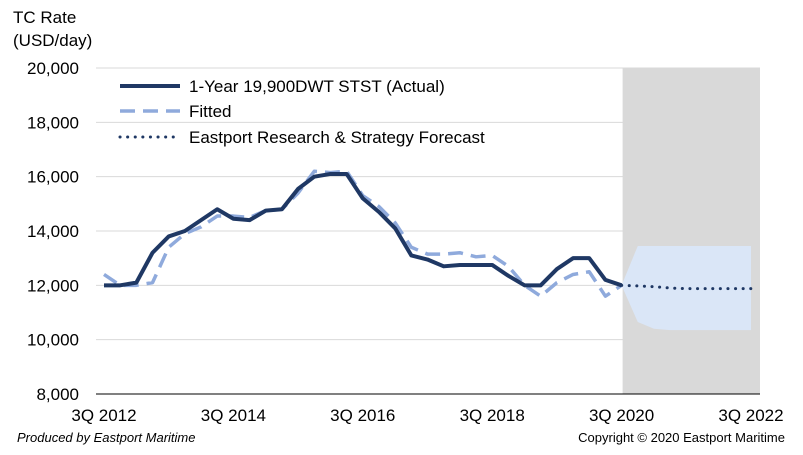  I want to click on legend-label: Eastport Research & Strategy Forecast, so click(337, 137).